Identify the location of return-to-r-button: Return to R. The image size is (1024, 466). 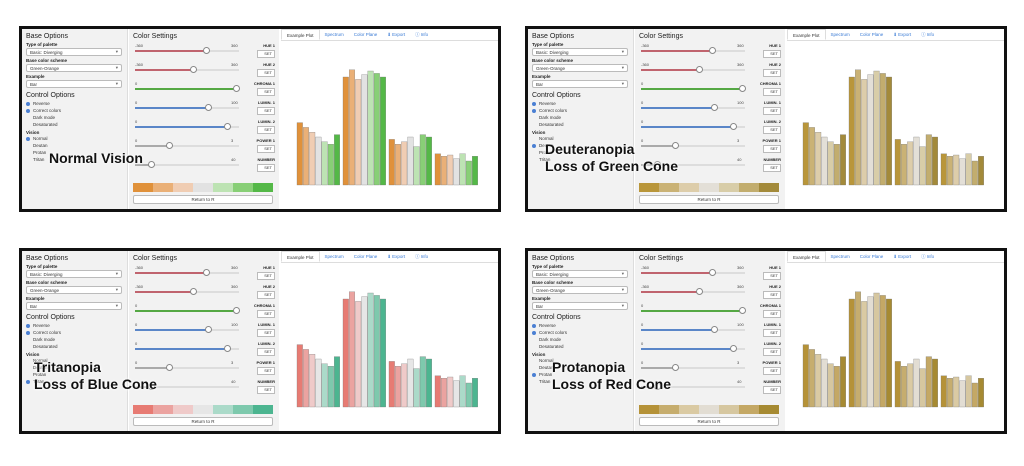
(203, 421).